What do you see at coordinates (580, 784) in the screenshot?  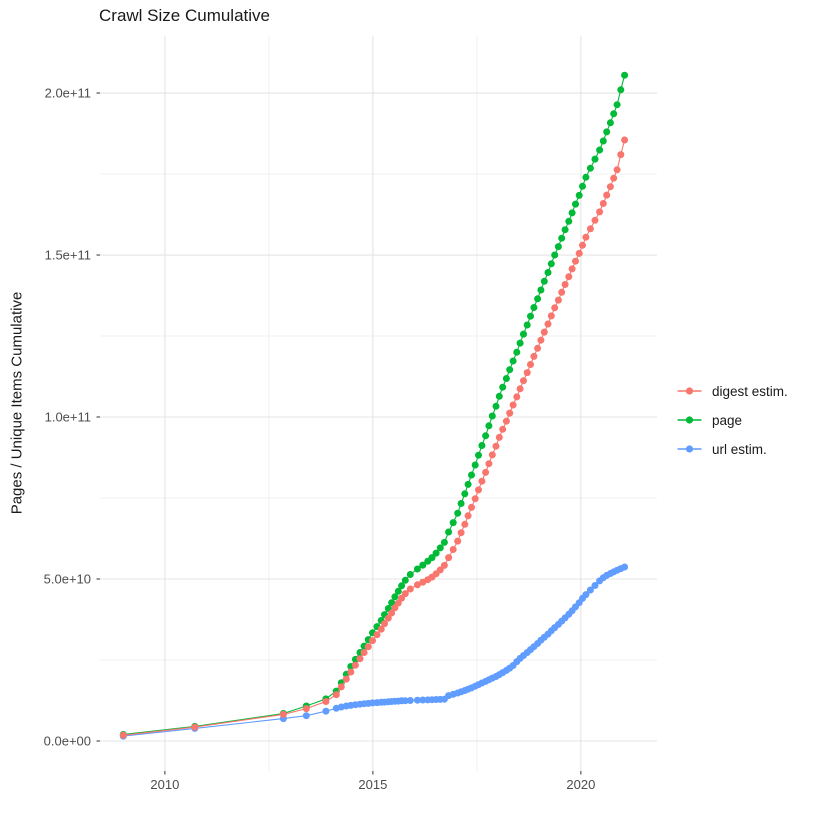 I see `x-tick-label: 2020` at bounding box center [580, 784].